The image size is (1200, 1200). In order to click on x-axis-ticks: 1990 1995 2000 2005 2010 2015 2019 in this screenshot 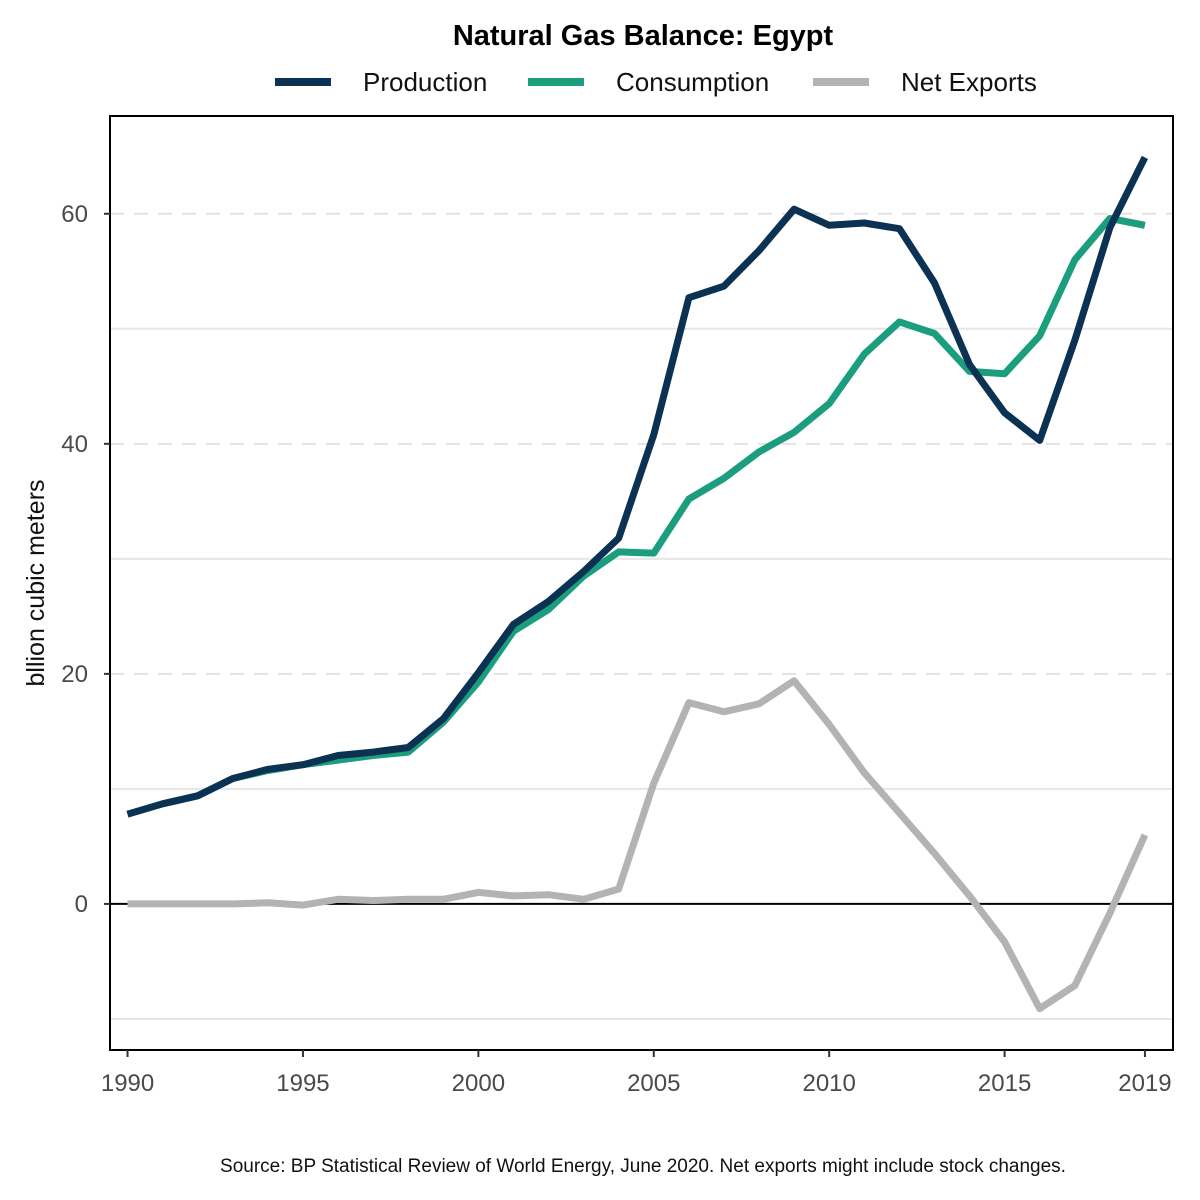, I will do `click(636, 1073)`.